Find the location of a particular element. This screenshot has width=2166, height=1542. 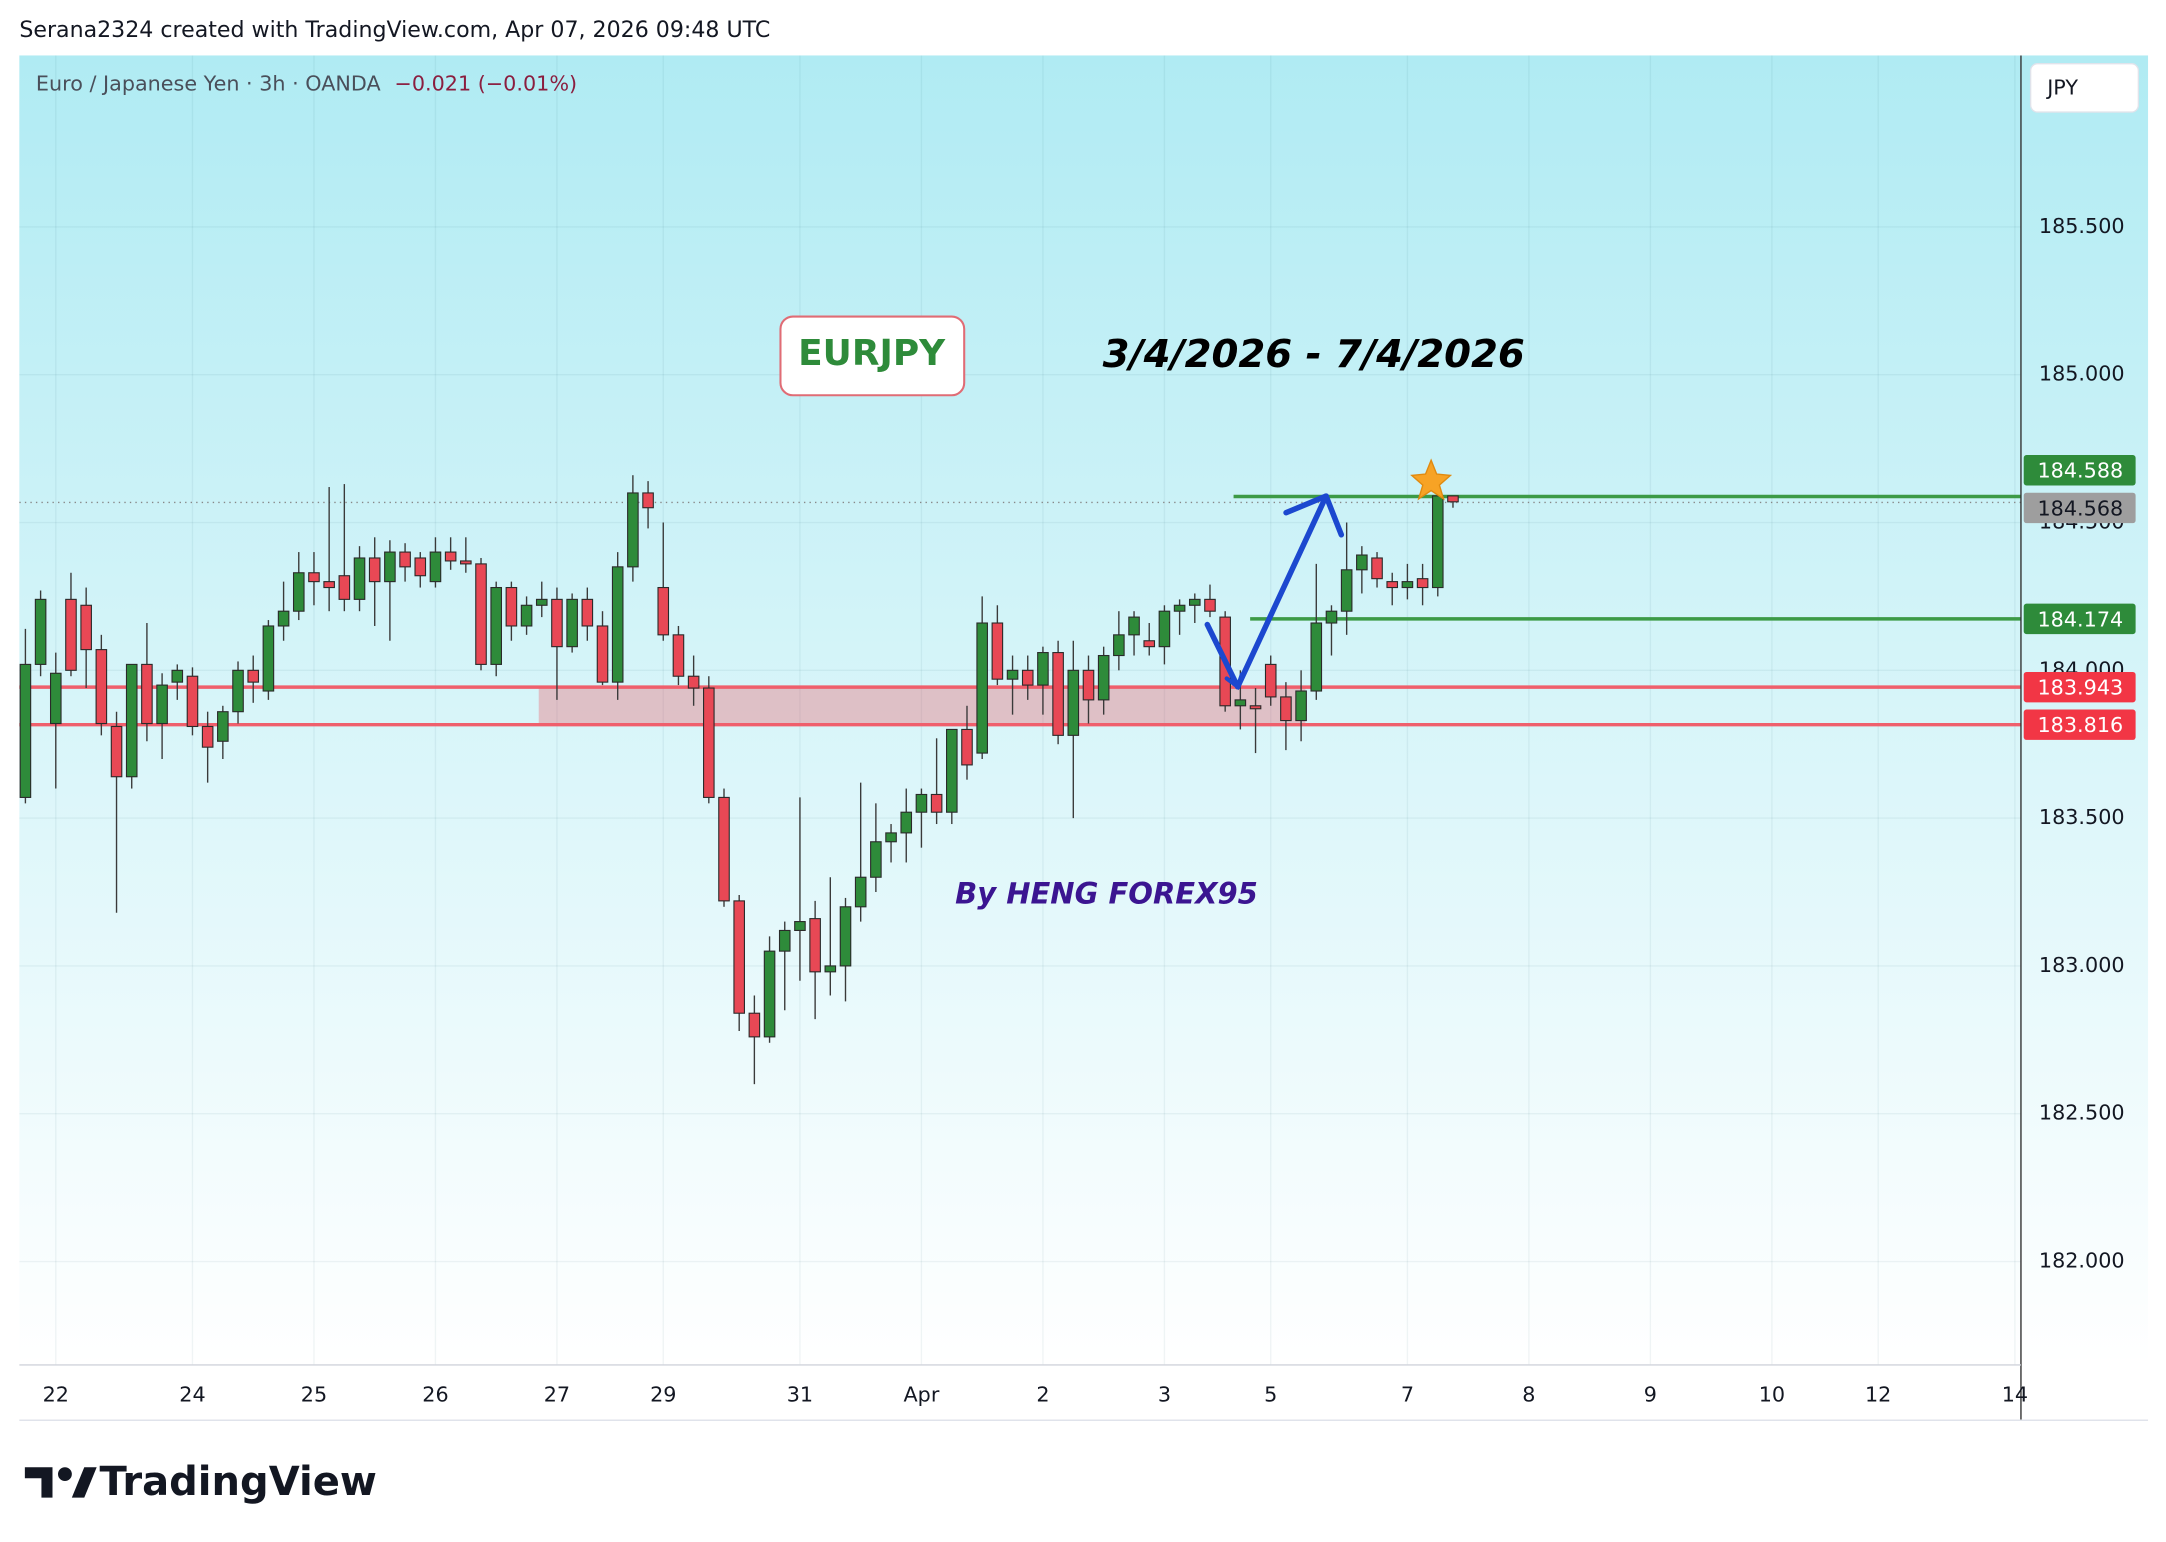

symbol-box is located at coordinates (872, 356).